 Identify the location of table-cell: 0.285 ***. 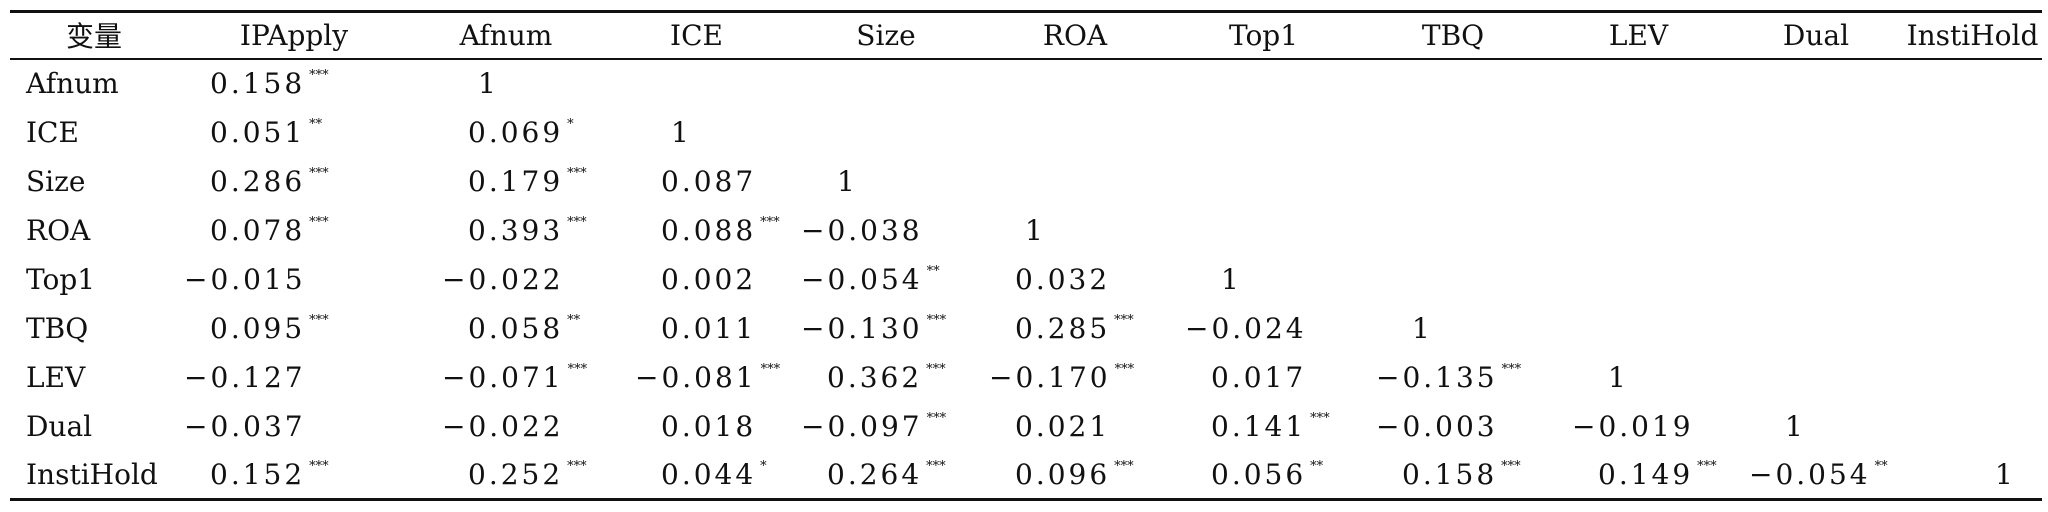
(1075, 328).